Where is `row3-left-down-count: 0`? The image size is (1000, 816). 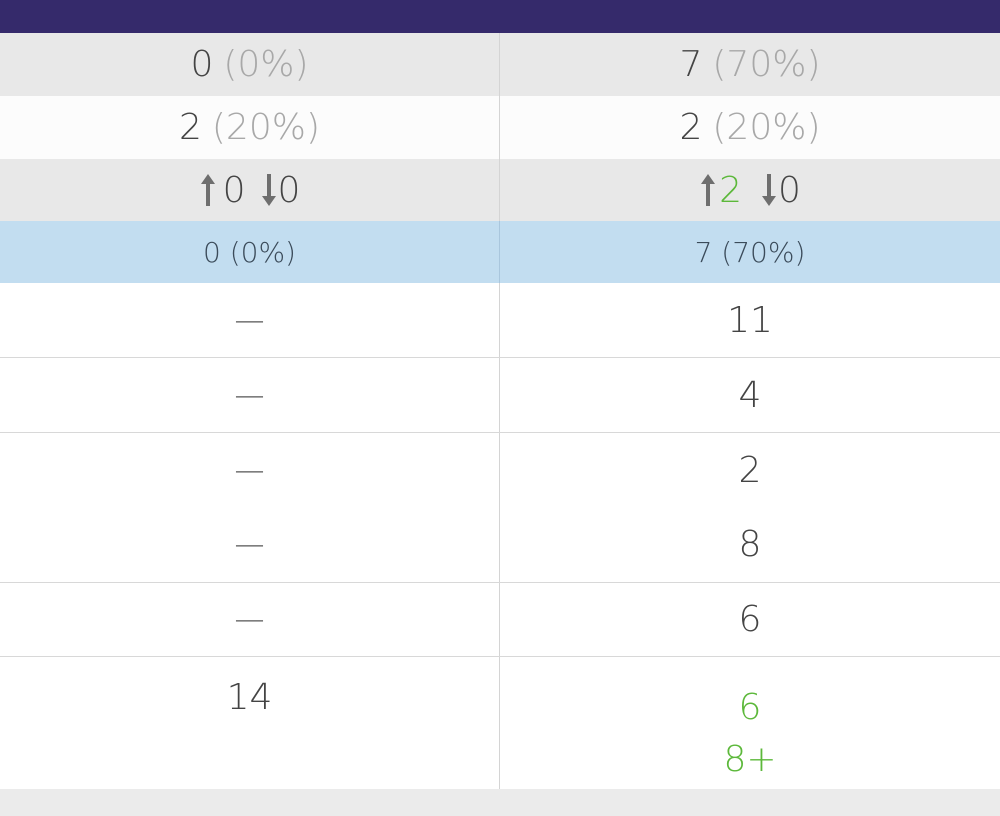
row3-left-down-count: 0 is located at coordinates (289, 190).